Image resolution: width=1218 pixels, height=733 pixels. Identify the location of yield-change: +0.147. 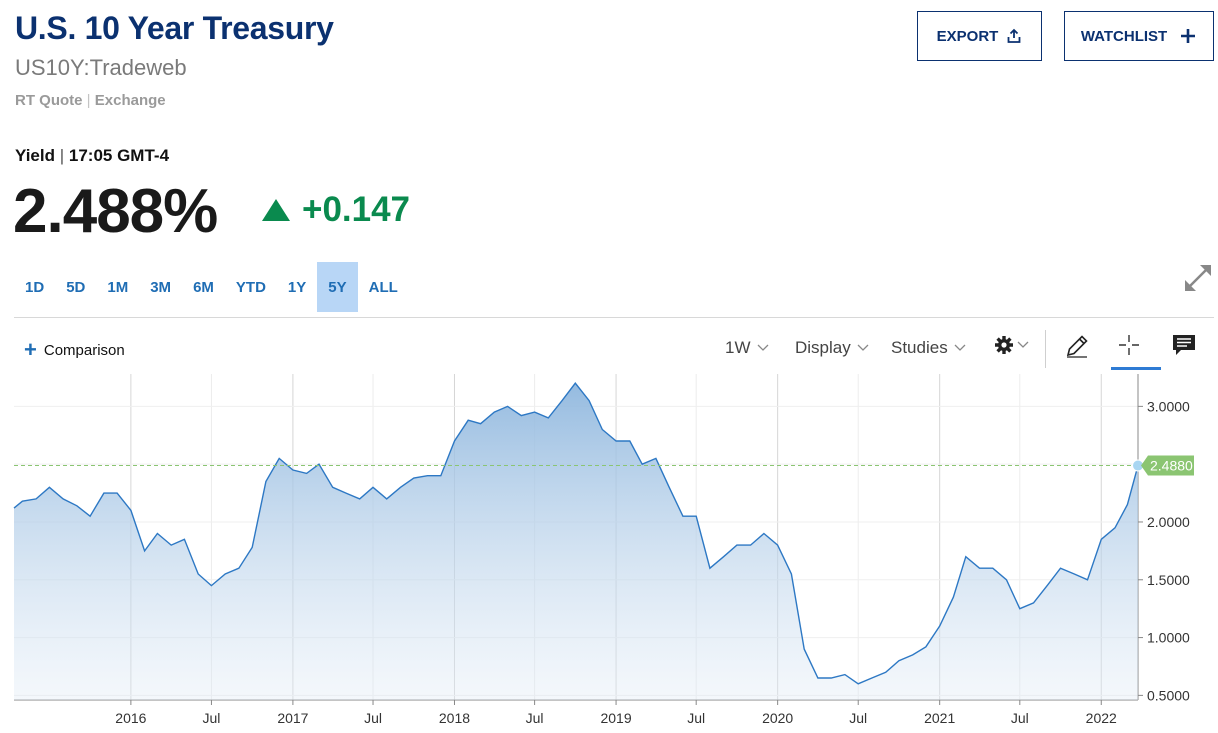
(336, 210).